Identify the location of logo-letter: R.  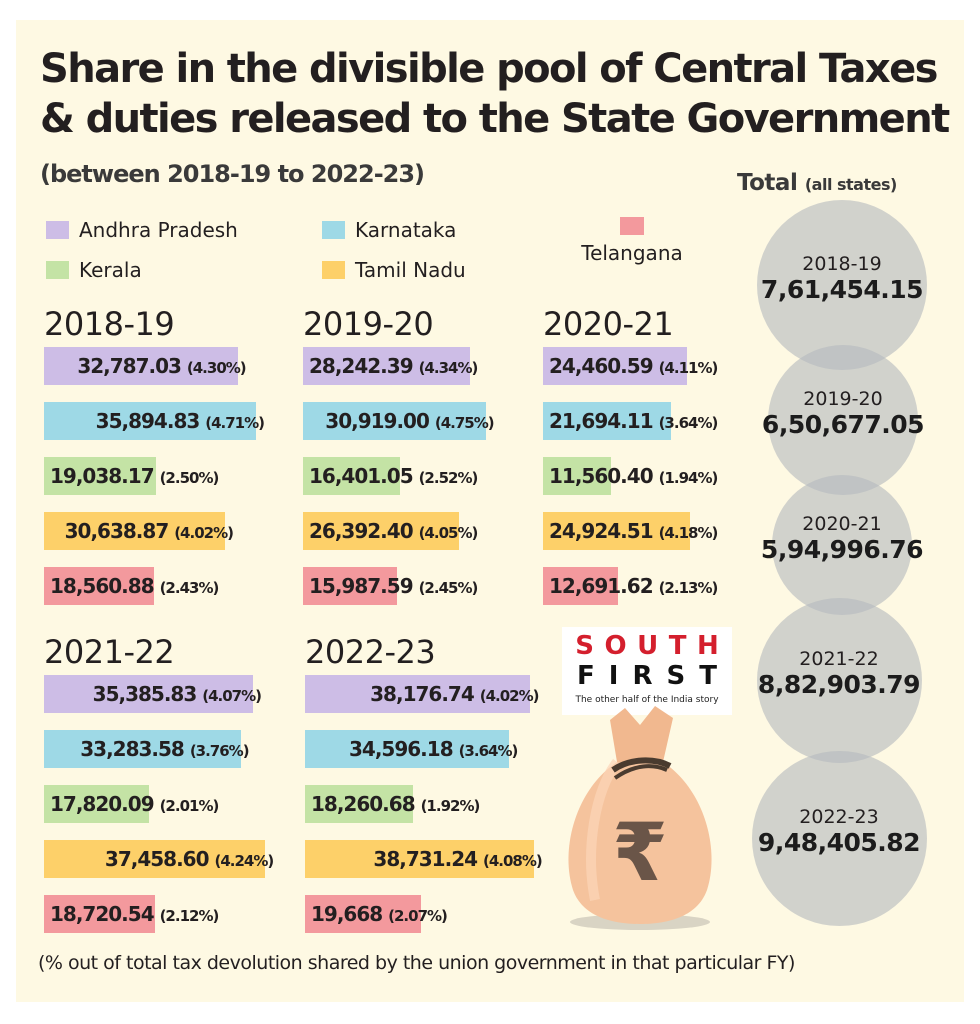
(642, 676).